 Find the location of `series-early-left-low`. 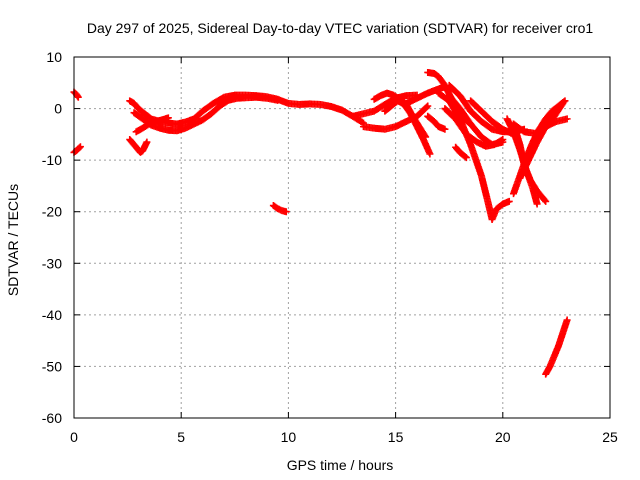

series-early-left-low is located at coordinates (77, 149).